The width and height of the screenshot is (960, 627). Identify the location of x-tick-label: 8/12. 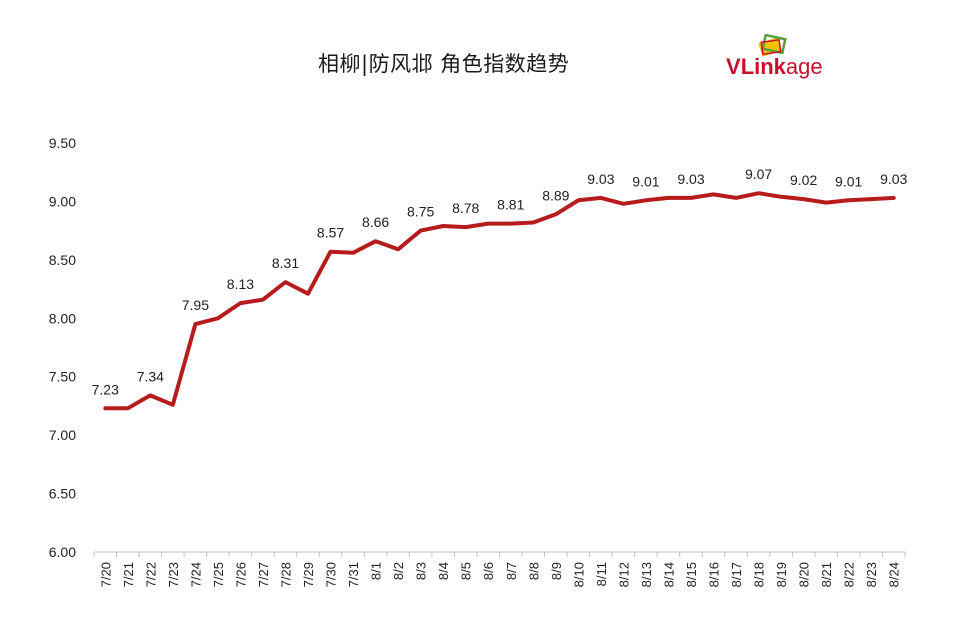
(623, 574).